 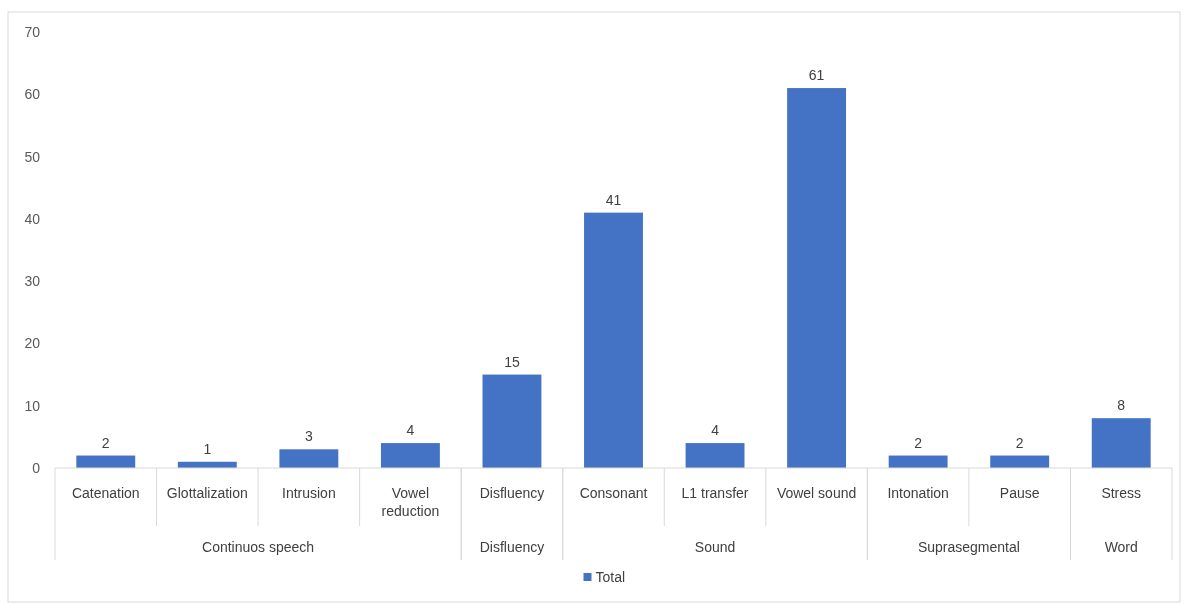 What do you see at coordinates (32, 281) in the screenshot?
I see `y-tick-label: 30` at bounding box center [32, 281].